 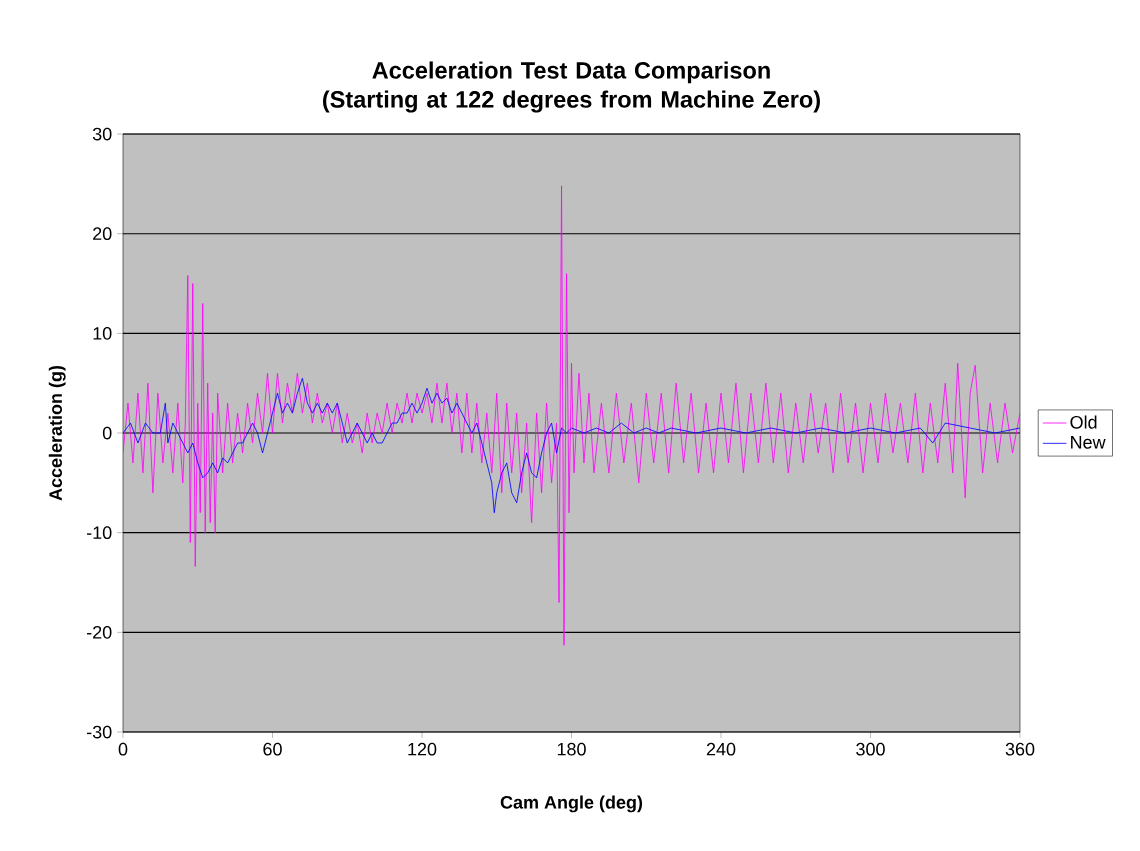 I want to click on x-tick-label: 120, so click(x=422, y=749).